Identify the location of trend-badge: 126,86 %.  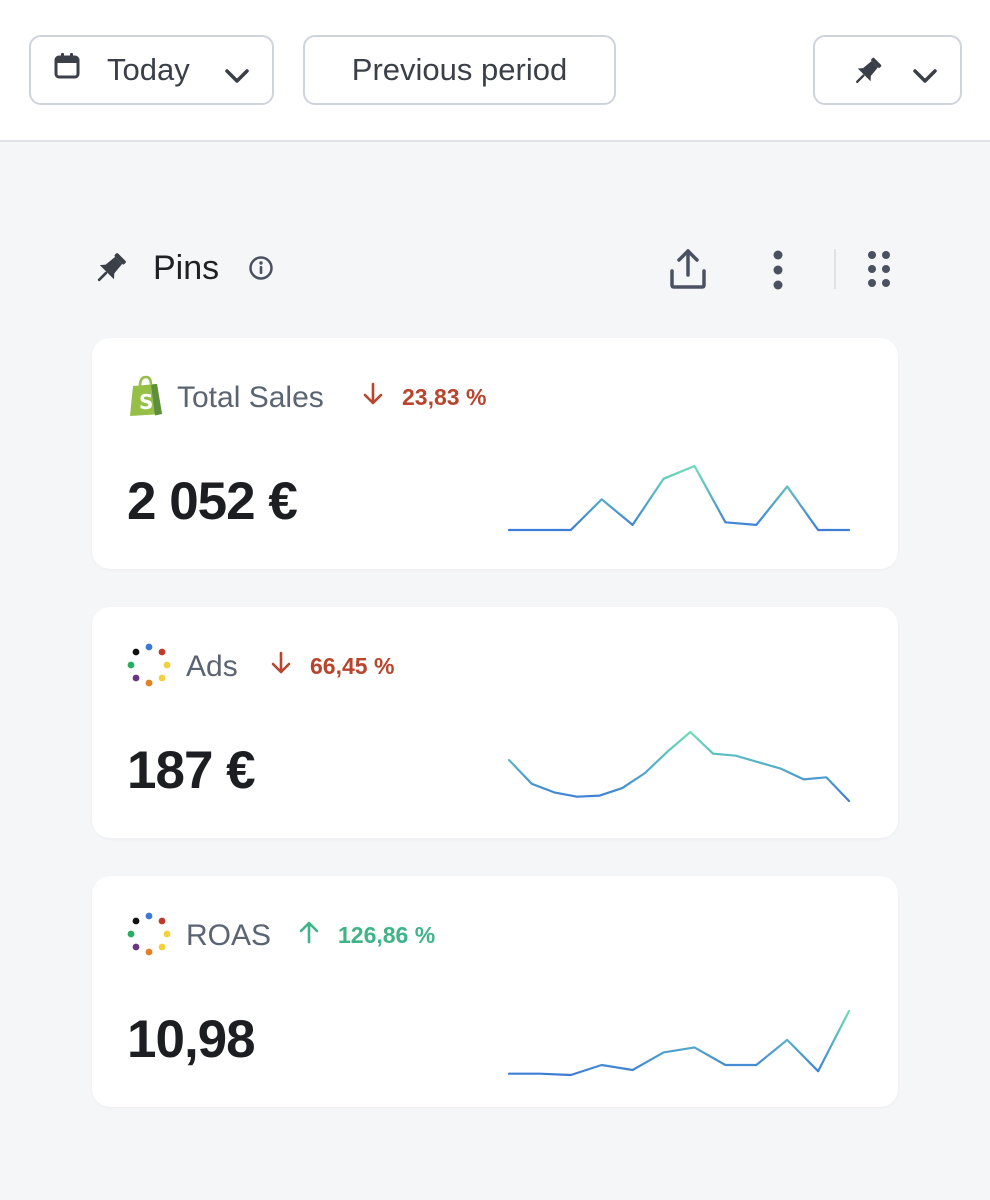
(366, 935).